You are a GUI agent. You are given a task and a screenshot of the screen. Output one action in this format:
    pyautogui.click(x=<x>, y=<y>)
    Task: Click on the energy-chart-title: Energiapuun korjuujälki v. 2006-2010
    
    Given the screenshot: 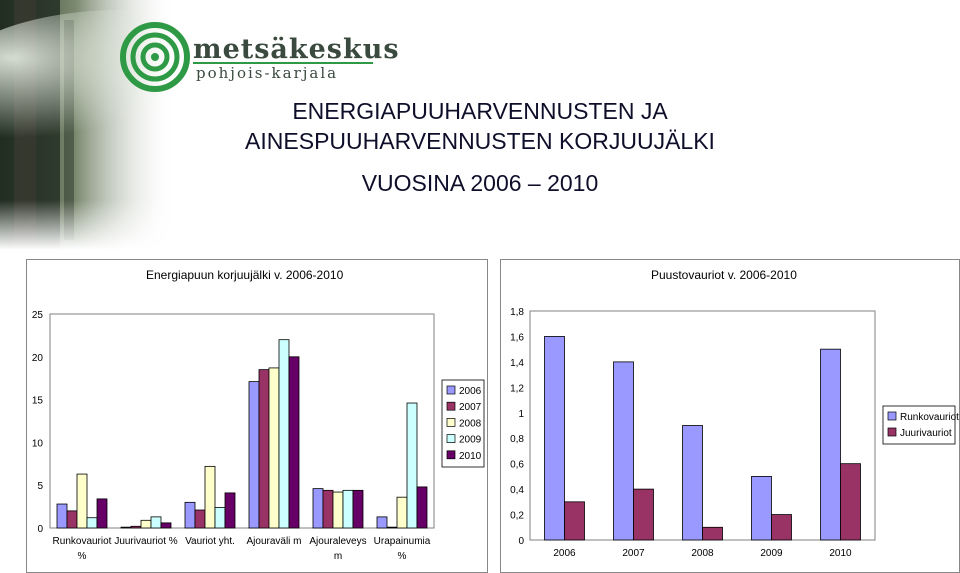 What is the action you would take?
    pyautogui.click(x=245, y=275)
    